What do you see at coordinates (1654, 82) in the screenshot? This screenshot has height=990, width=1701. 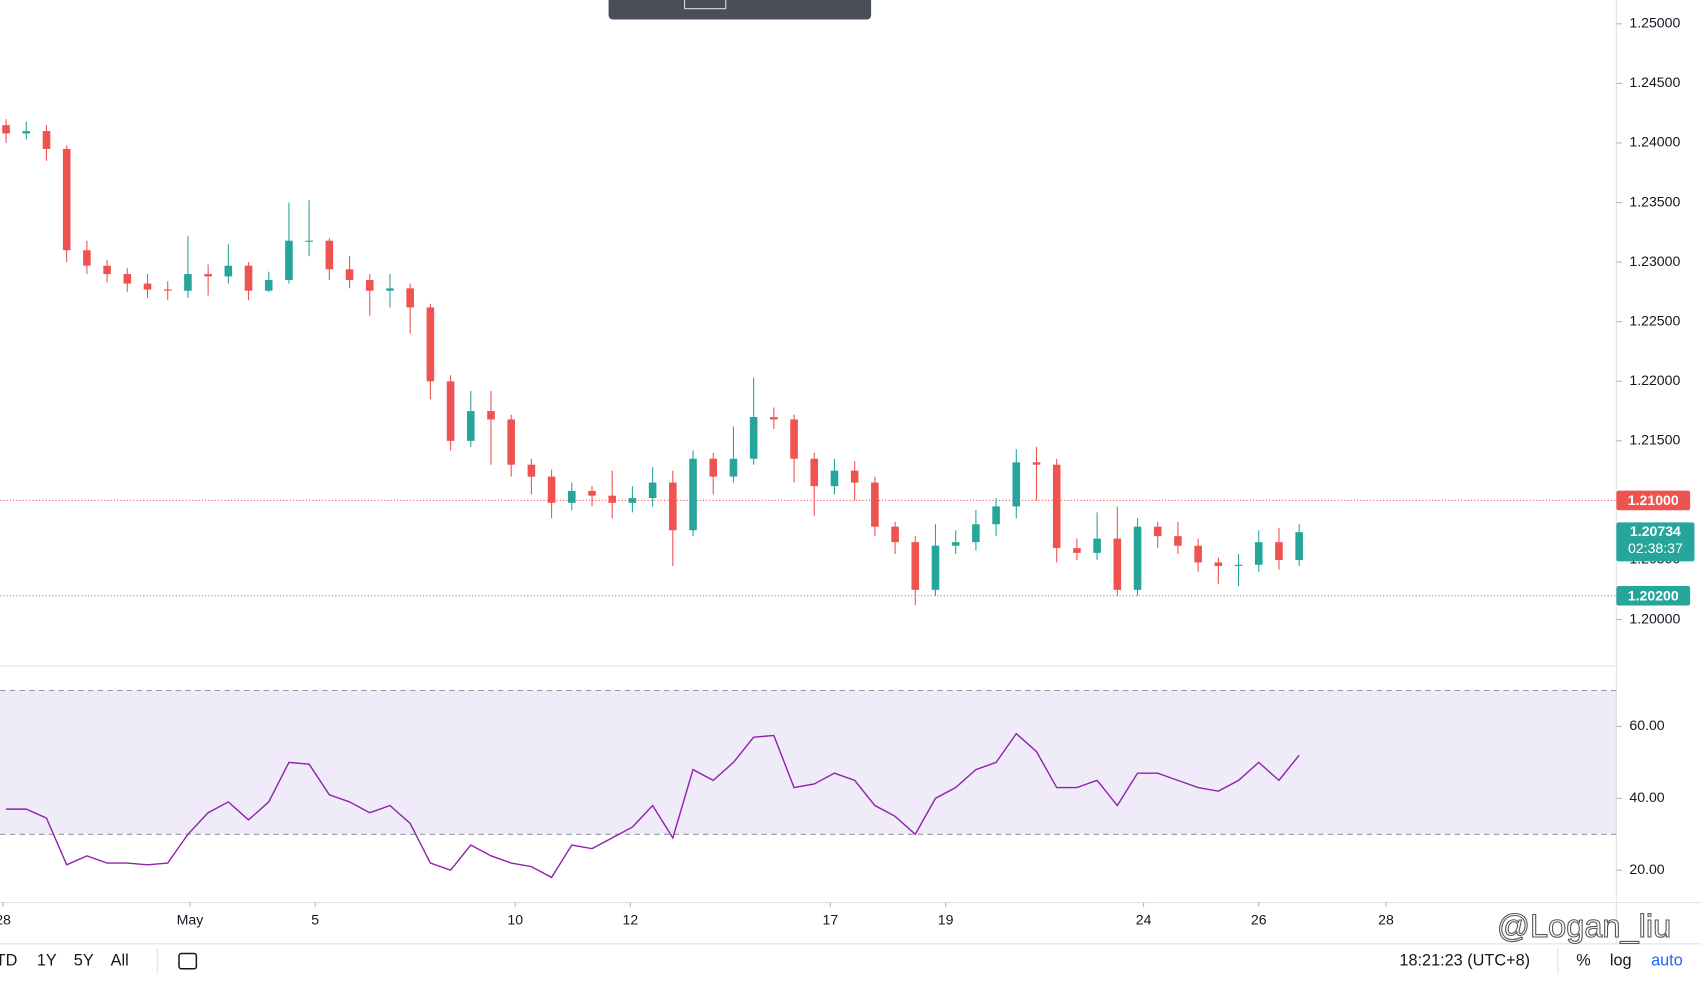 I see `y-tick-label: 1.24500` at bounding box center [1654, 82].